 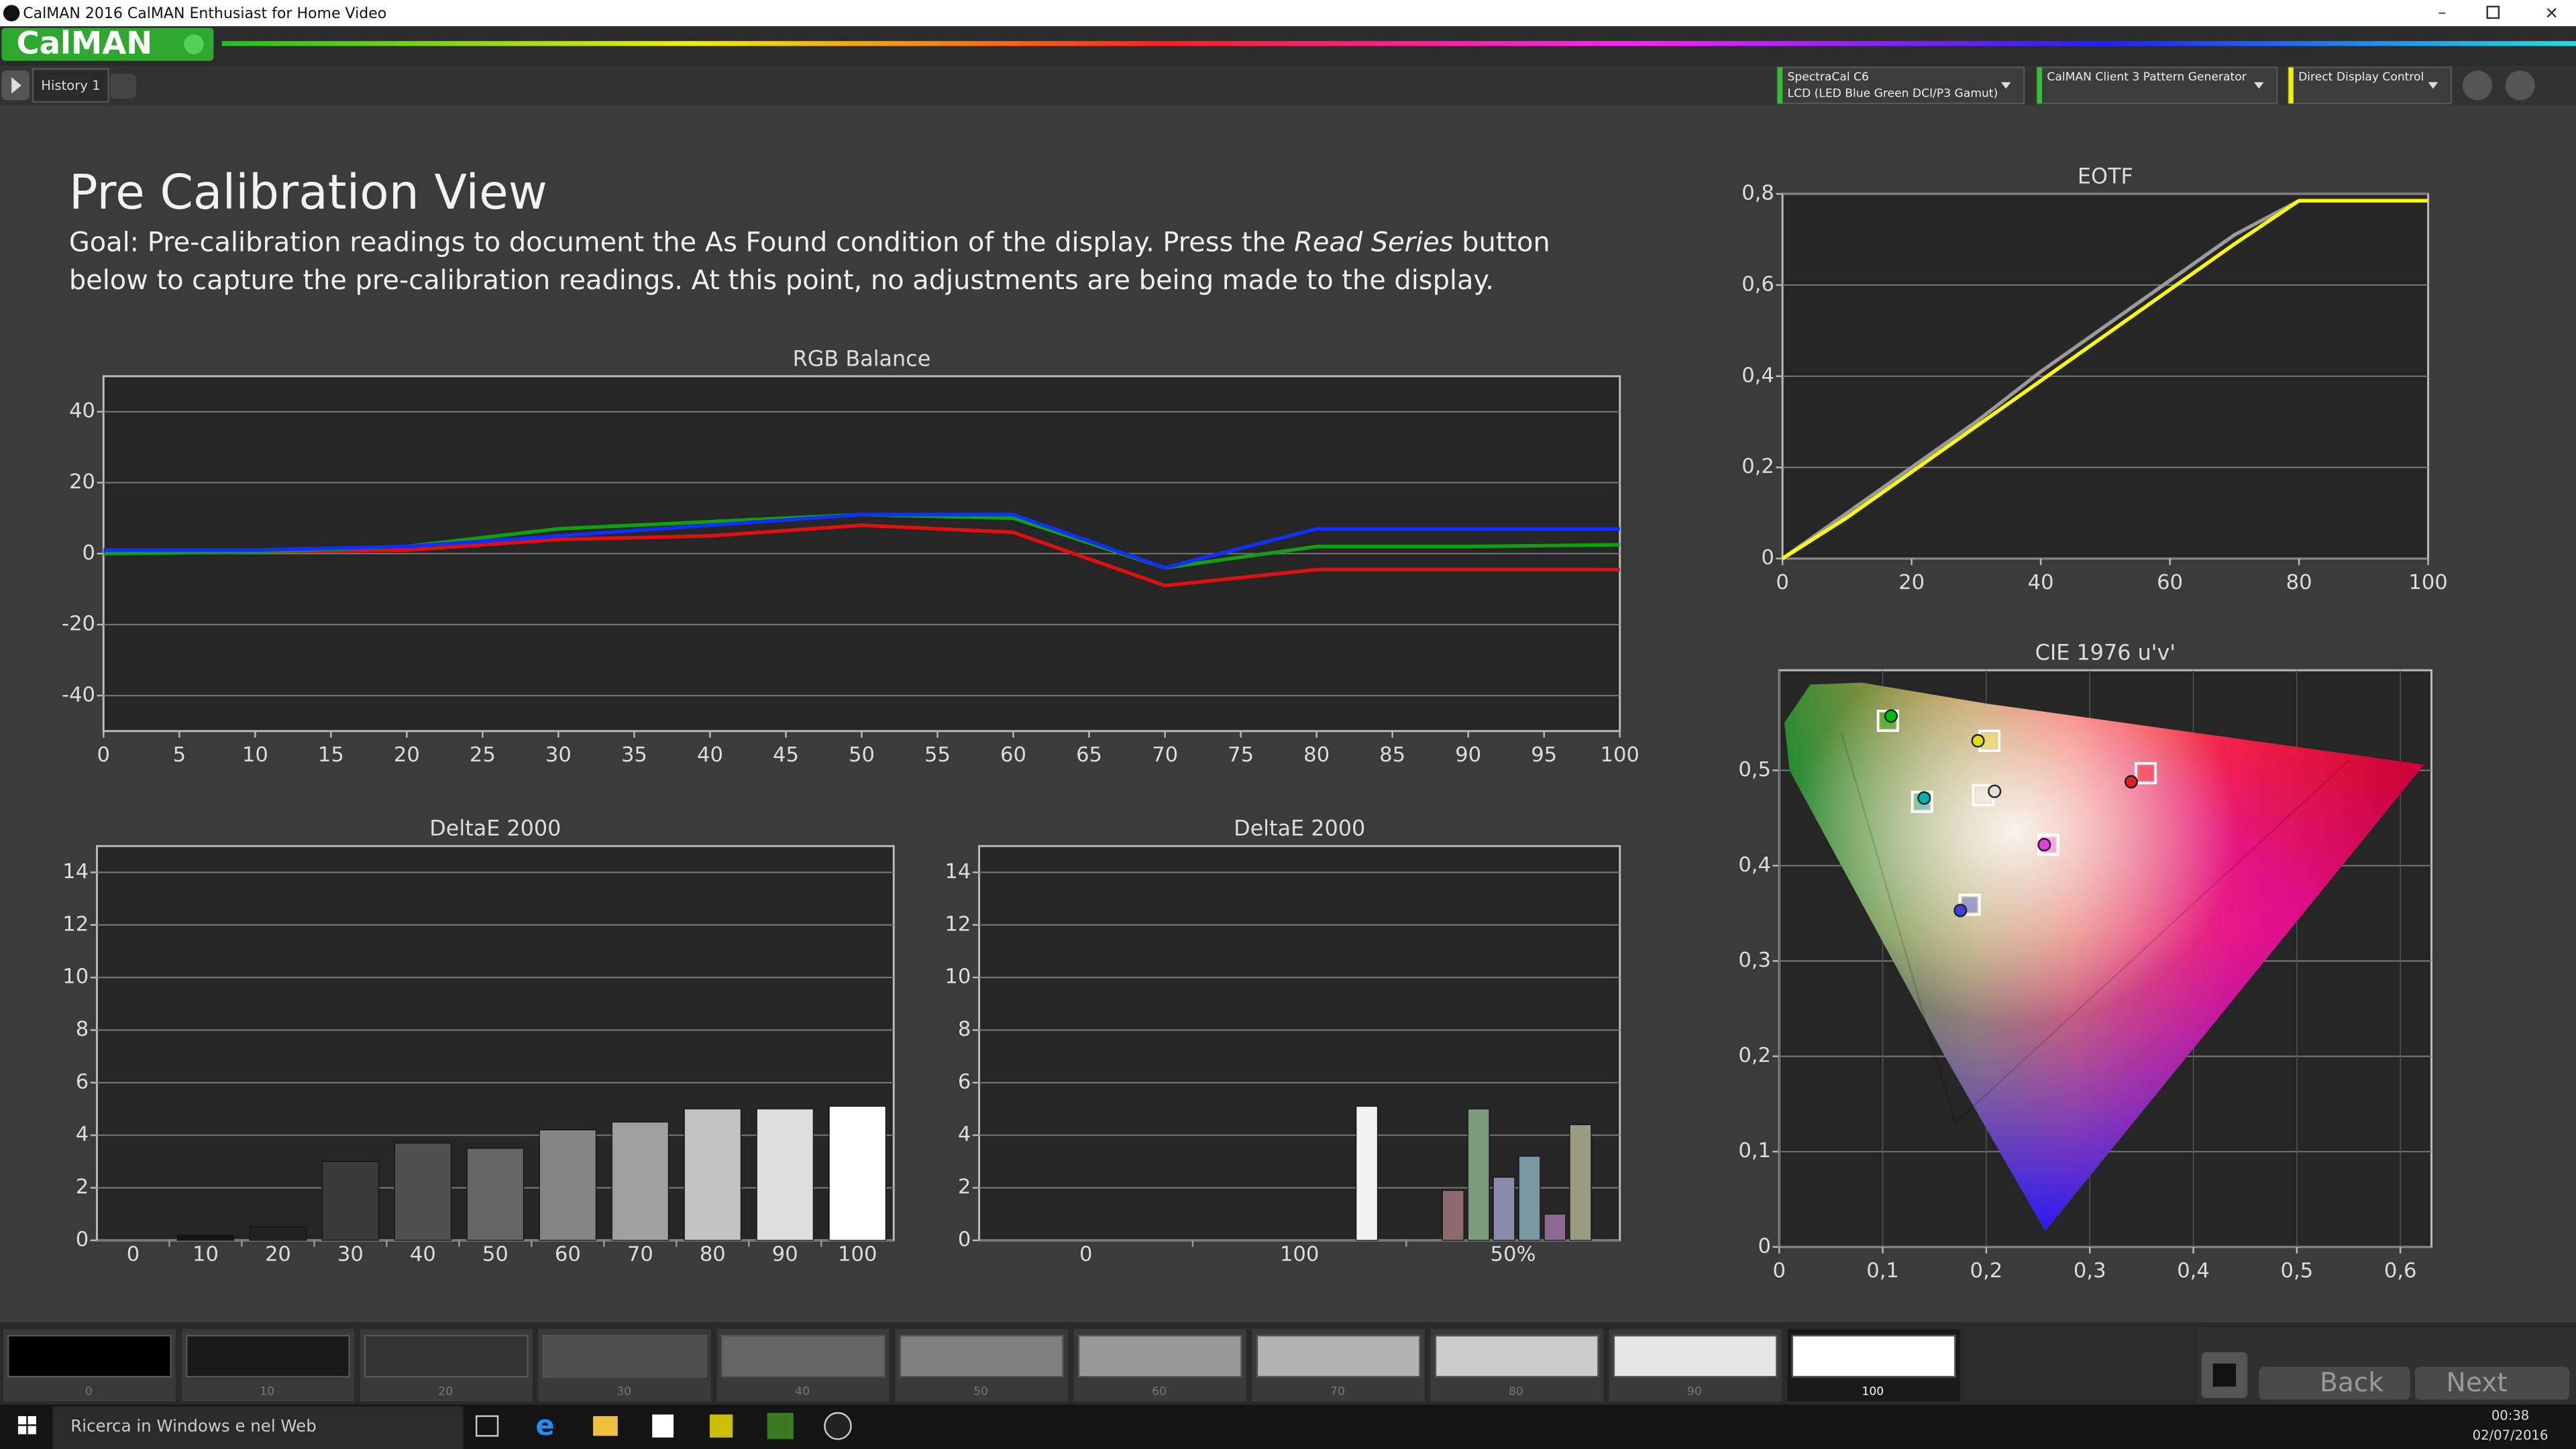 I want to click on history-tab, so click(x=70, y=85).